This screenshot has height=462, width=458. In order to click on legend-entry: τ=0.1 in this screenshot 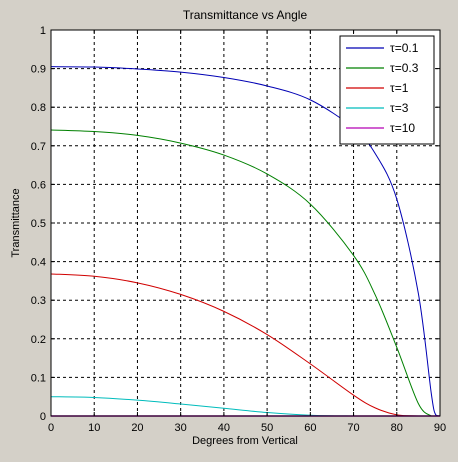, I will do `click(404, 48)`.